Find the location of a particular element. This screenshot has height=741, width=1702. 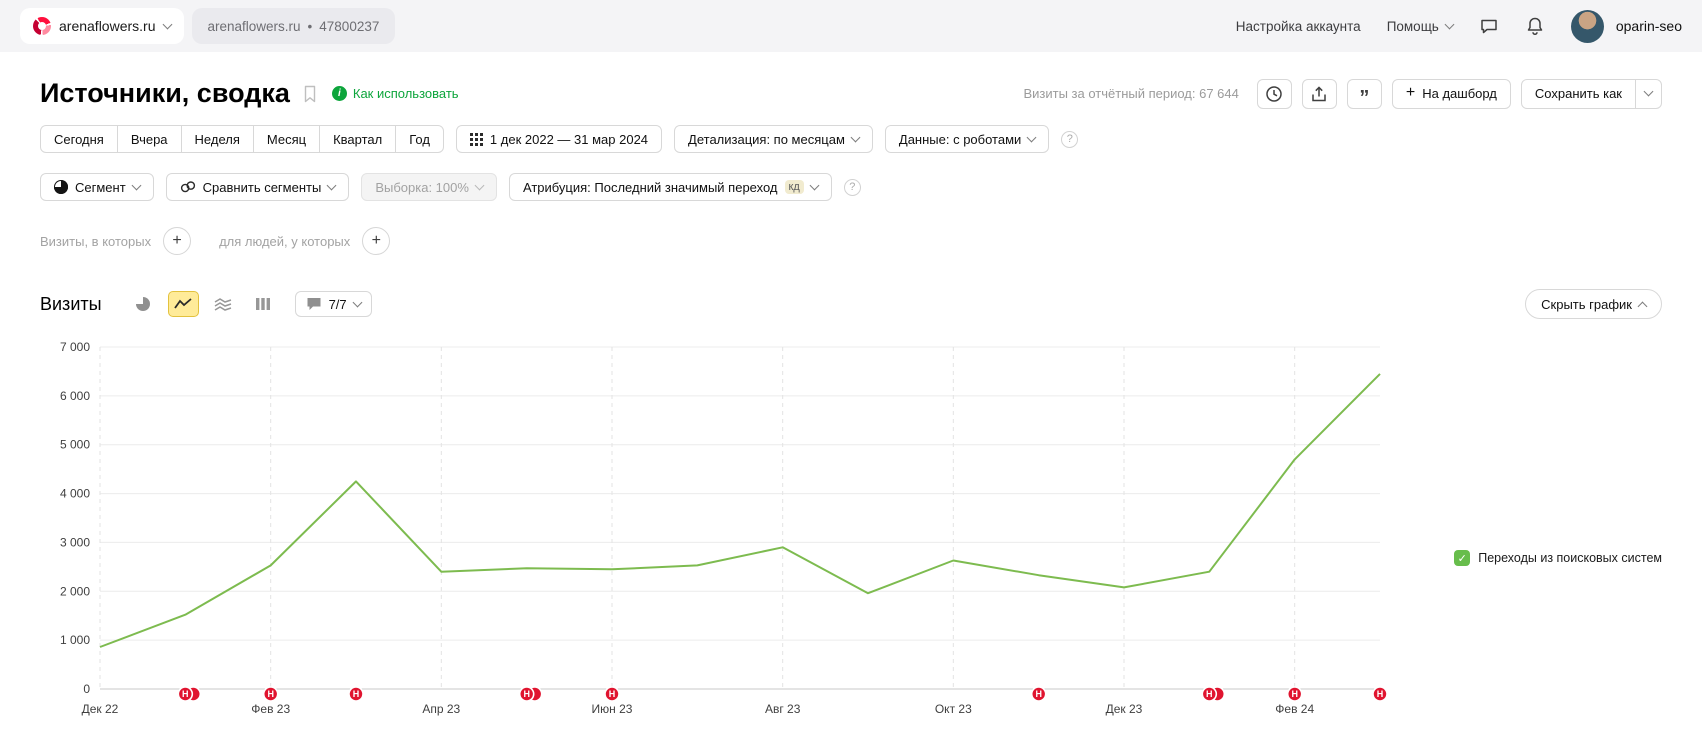

period-presets: Сегодня Вчера Неделя Месяц Квартал Год is located at coordinates (242, 139).